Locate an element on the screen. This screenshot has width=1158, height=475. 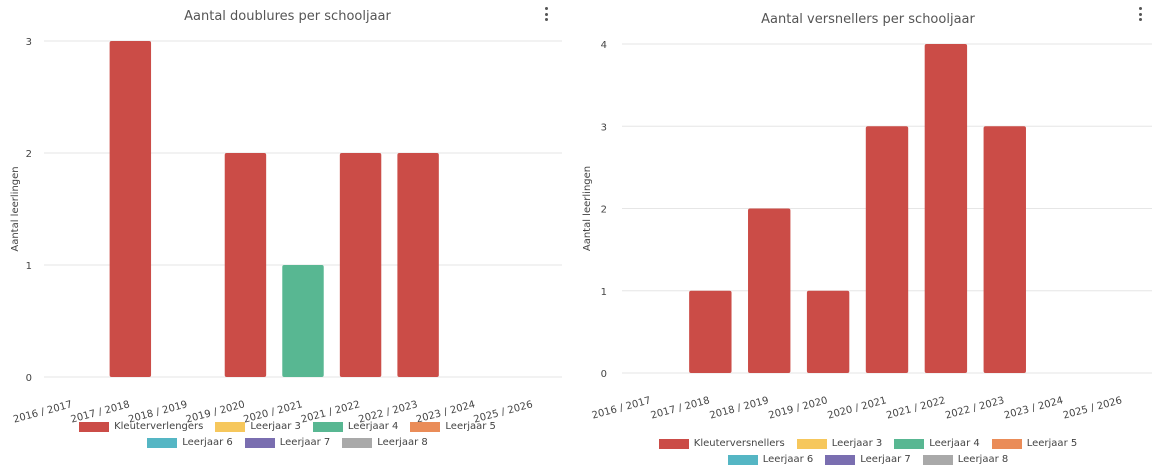
legend-item: Kleuterverlengers is located at coordinates (141, 426).